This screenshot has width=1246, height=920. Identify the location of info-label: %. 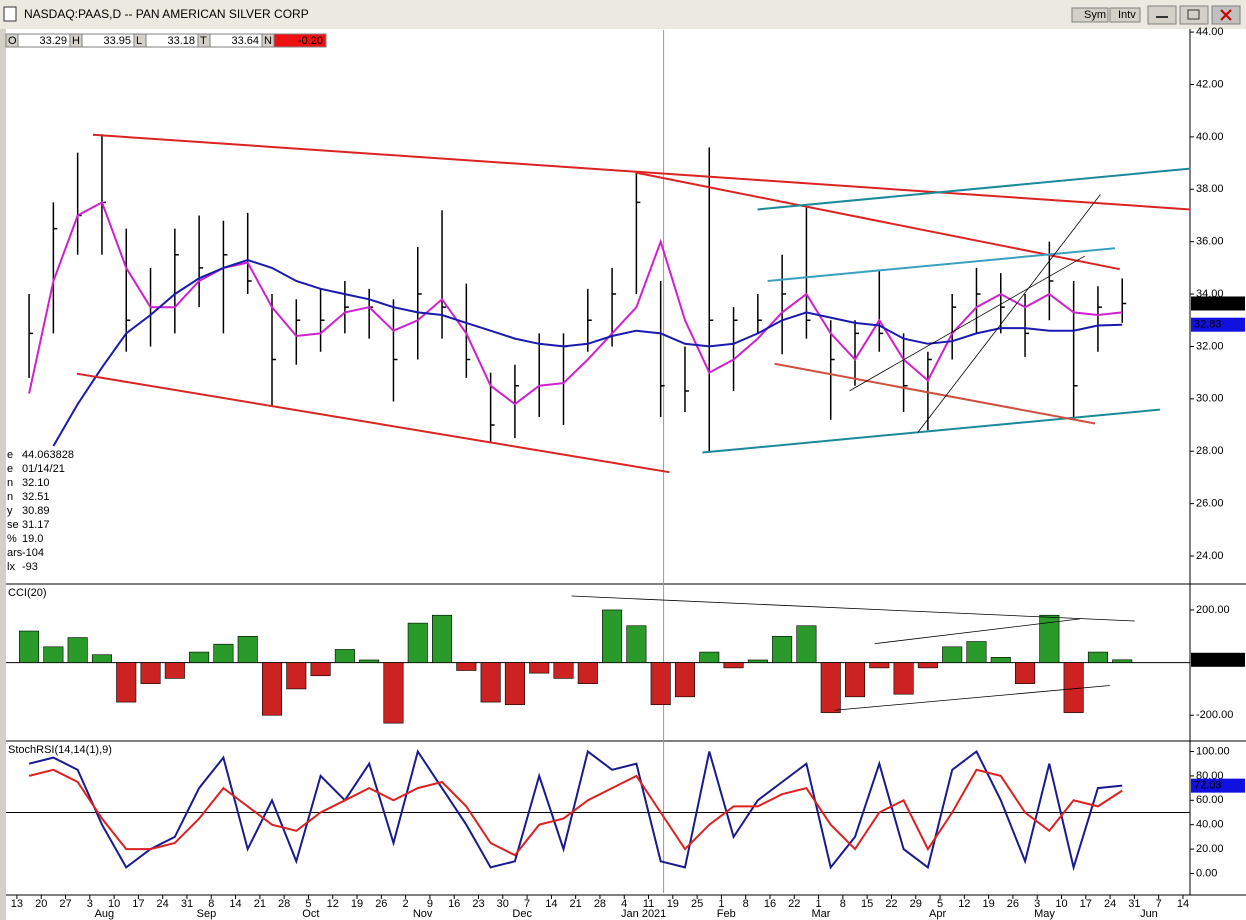
(12, 539).